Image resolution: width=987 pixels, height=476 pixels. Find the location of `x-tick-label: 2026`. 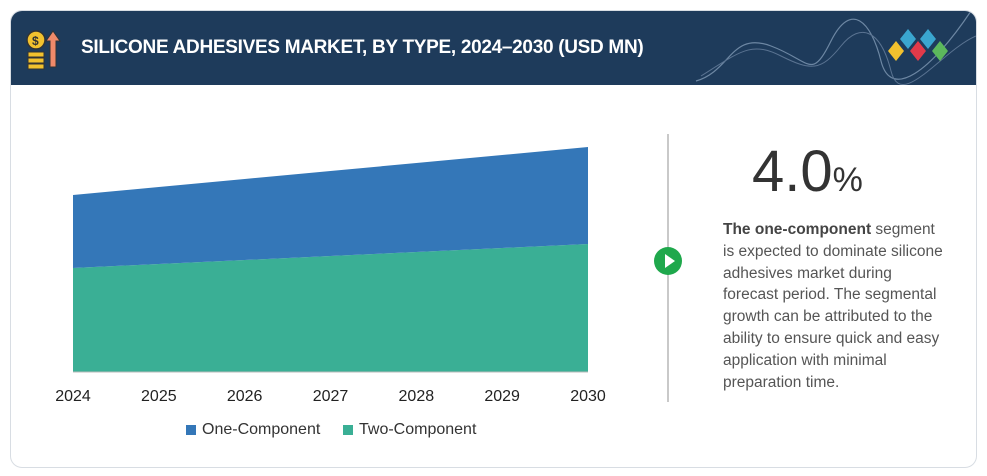

x-tick-label: 2026 is located at coordinates (245, 396).